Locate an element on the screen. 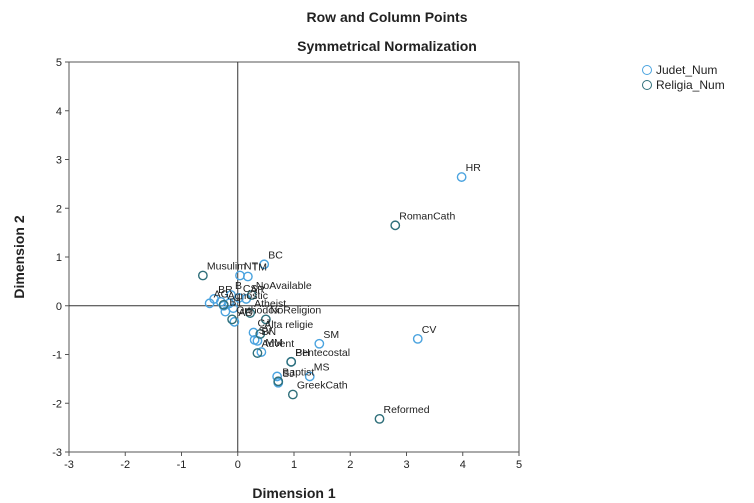  data-label: AR is located at coordinates (257, 290).